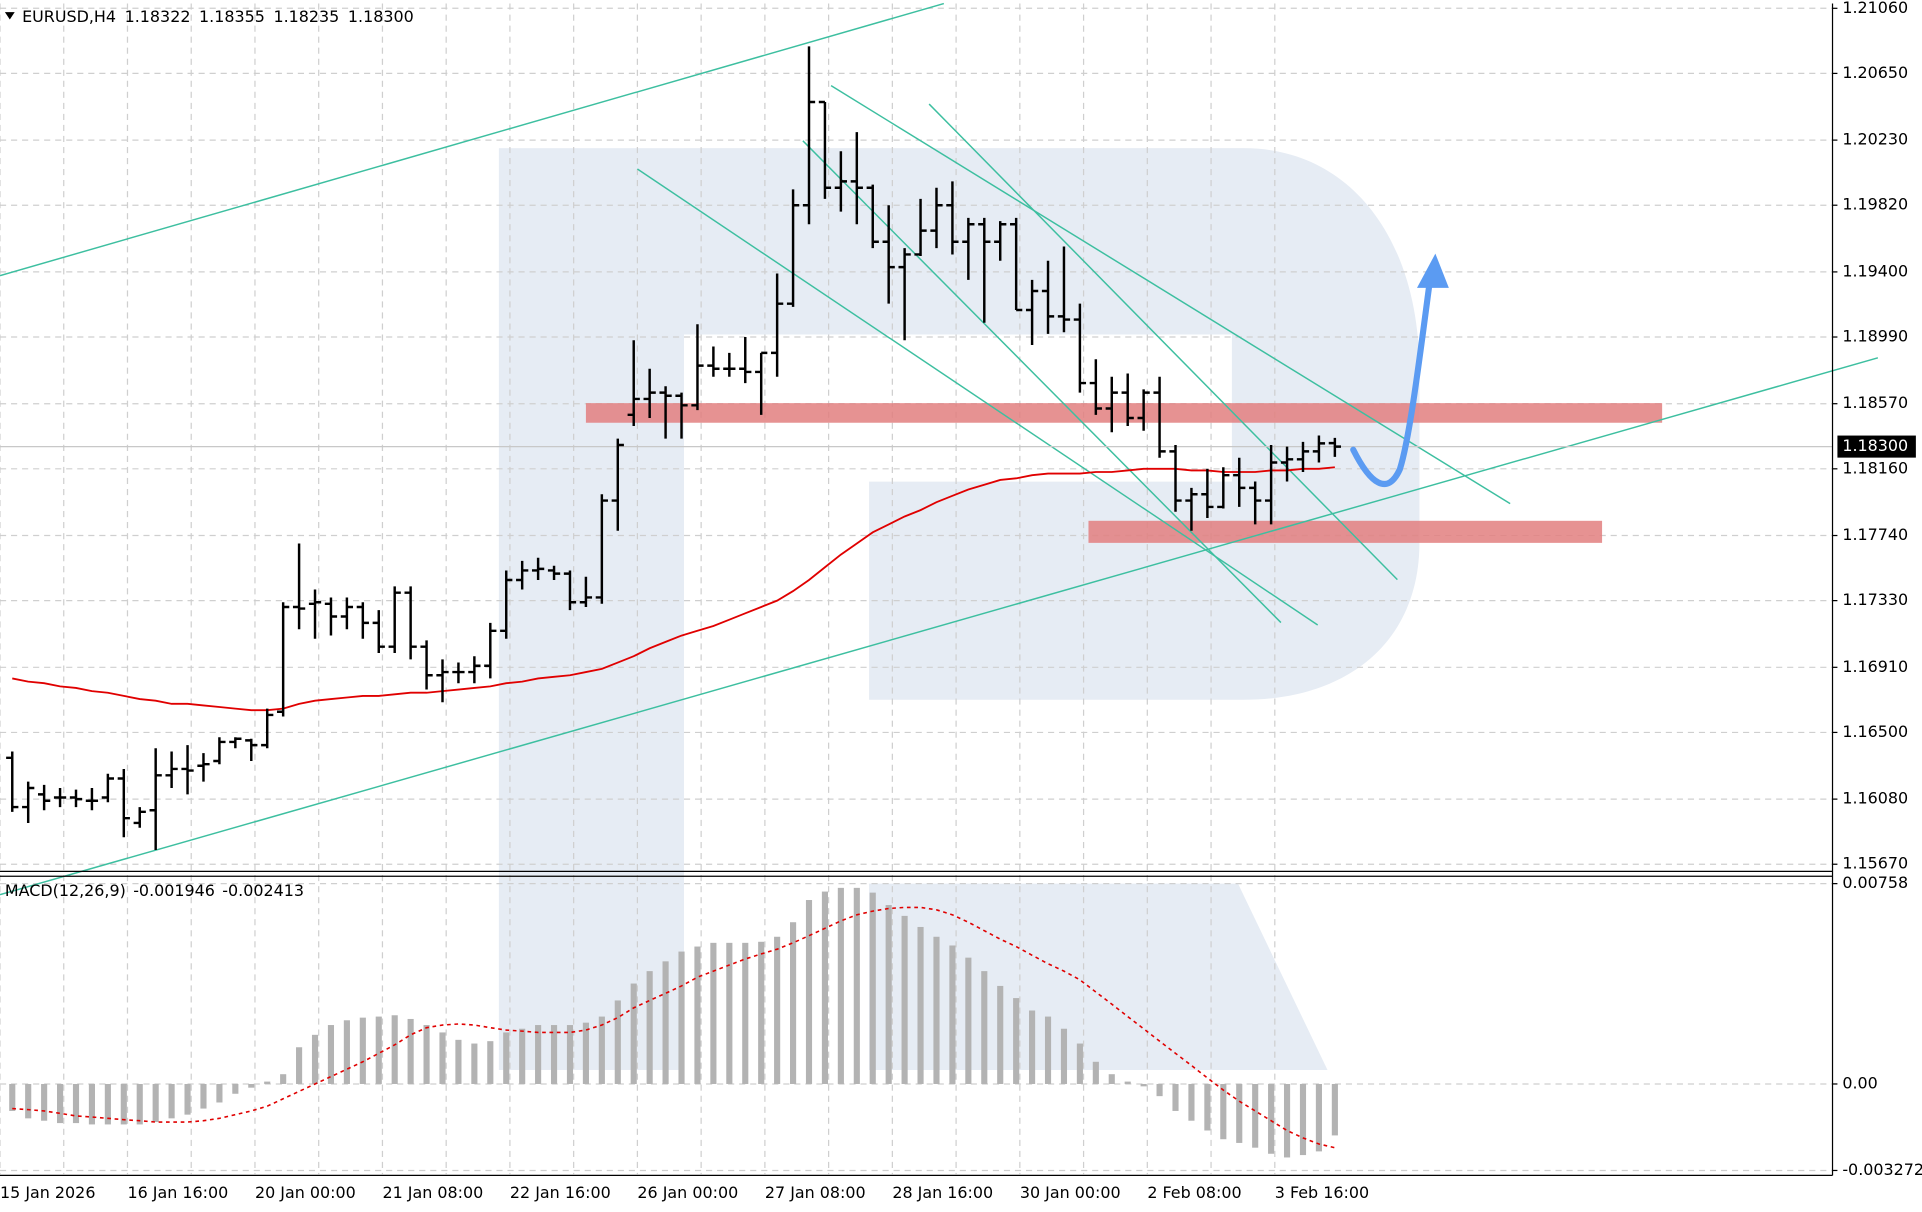 Image resolution: width=1922 pixels, height=1212 pixels. What do you see at coordinates (1432, 270) in the screenshot?
I see `arrow-head` at bounding box center [1432, 270].